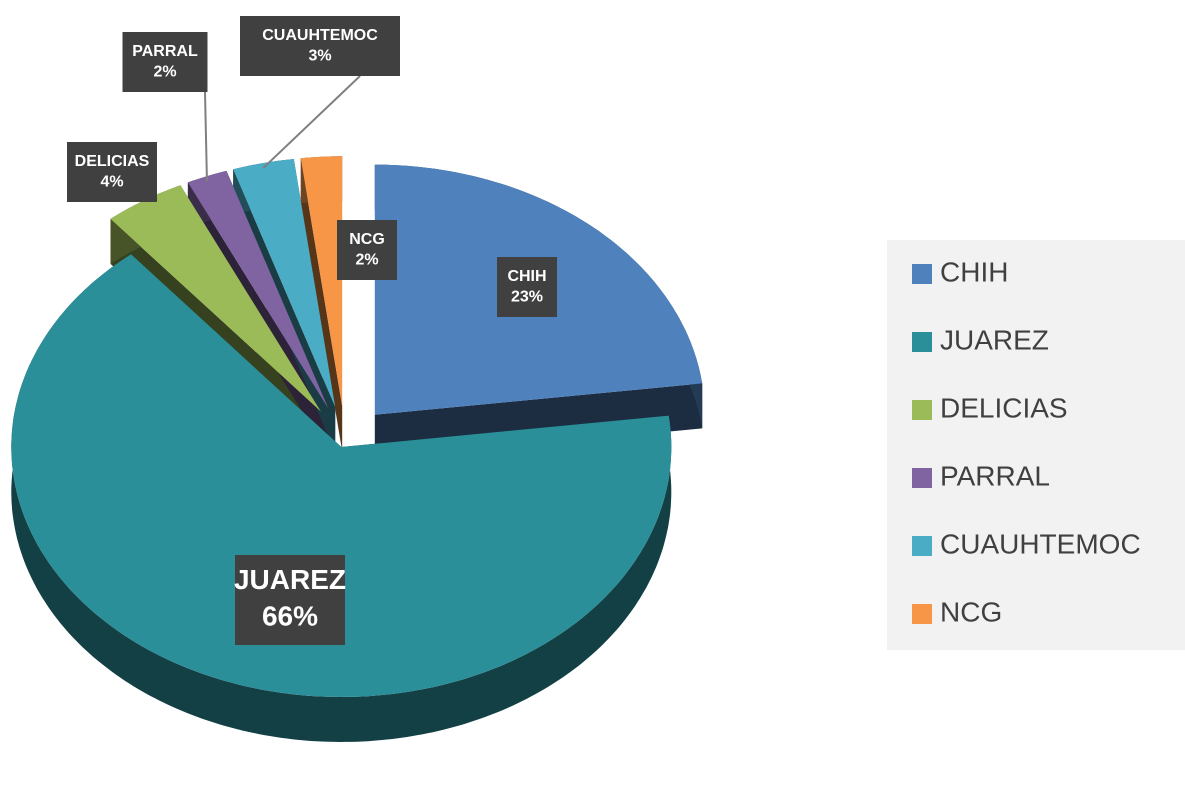 This screenshot has width=1185, height=797. I want to click on data-label: NCG 2%, so click(367, 250).